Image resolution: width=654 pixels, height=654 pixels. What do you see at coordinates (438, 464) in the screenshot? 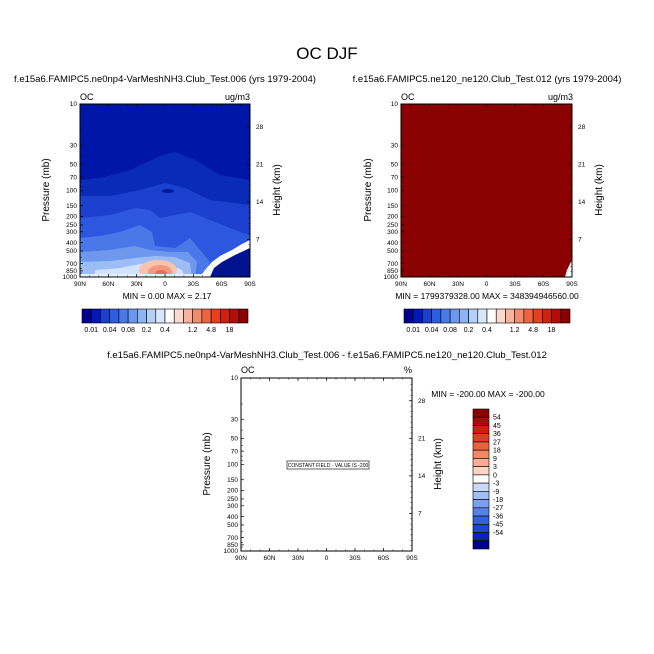
I see `panel-c-y2label: Height (km)` at bounding box center [438, 464].